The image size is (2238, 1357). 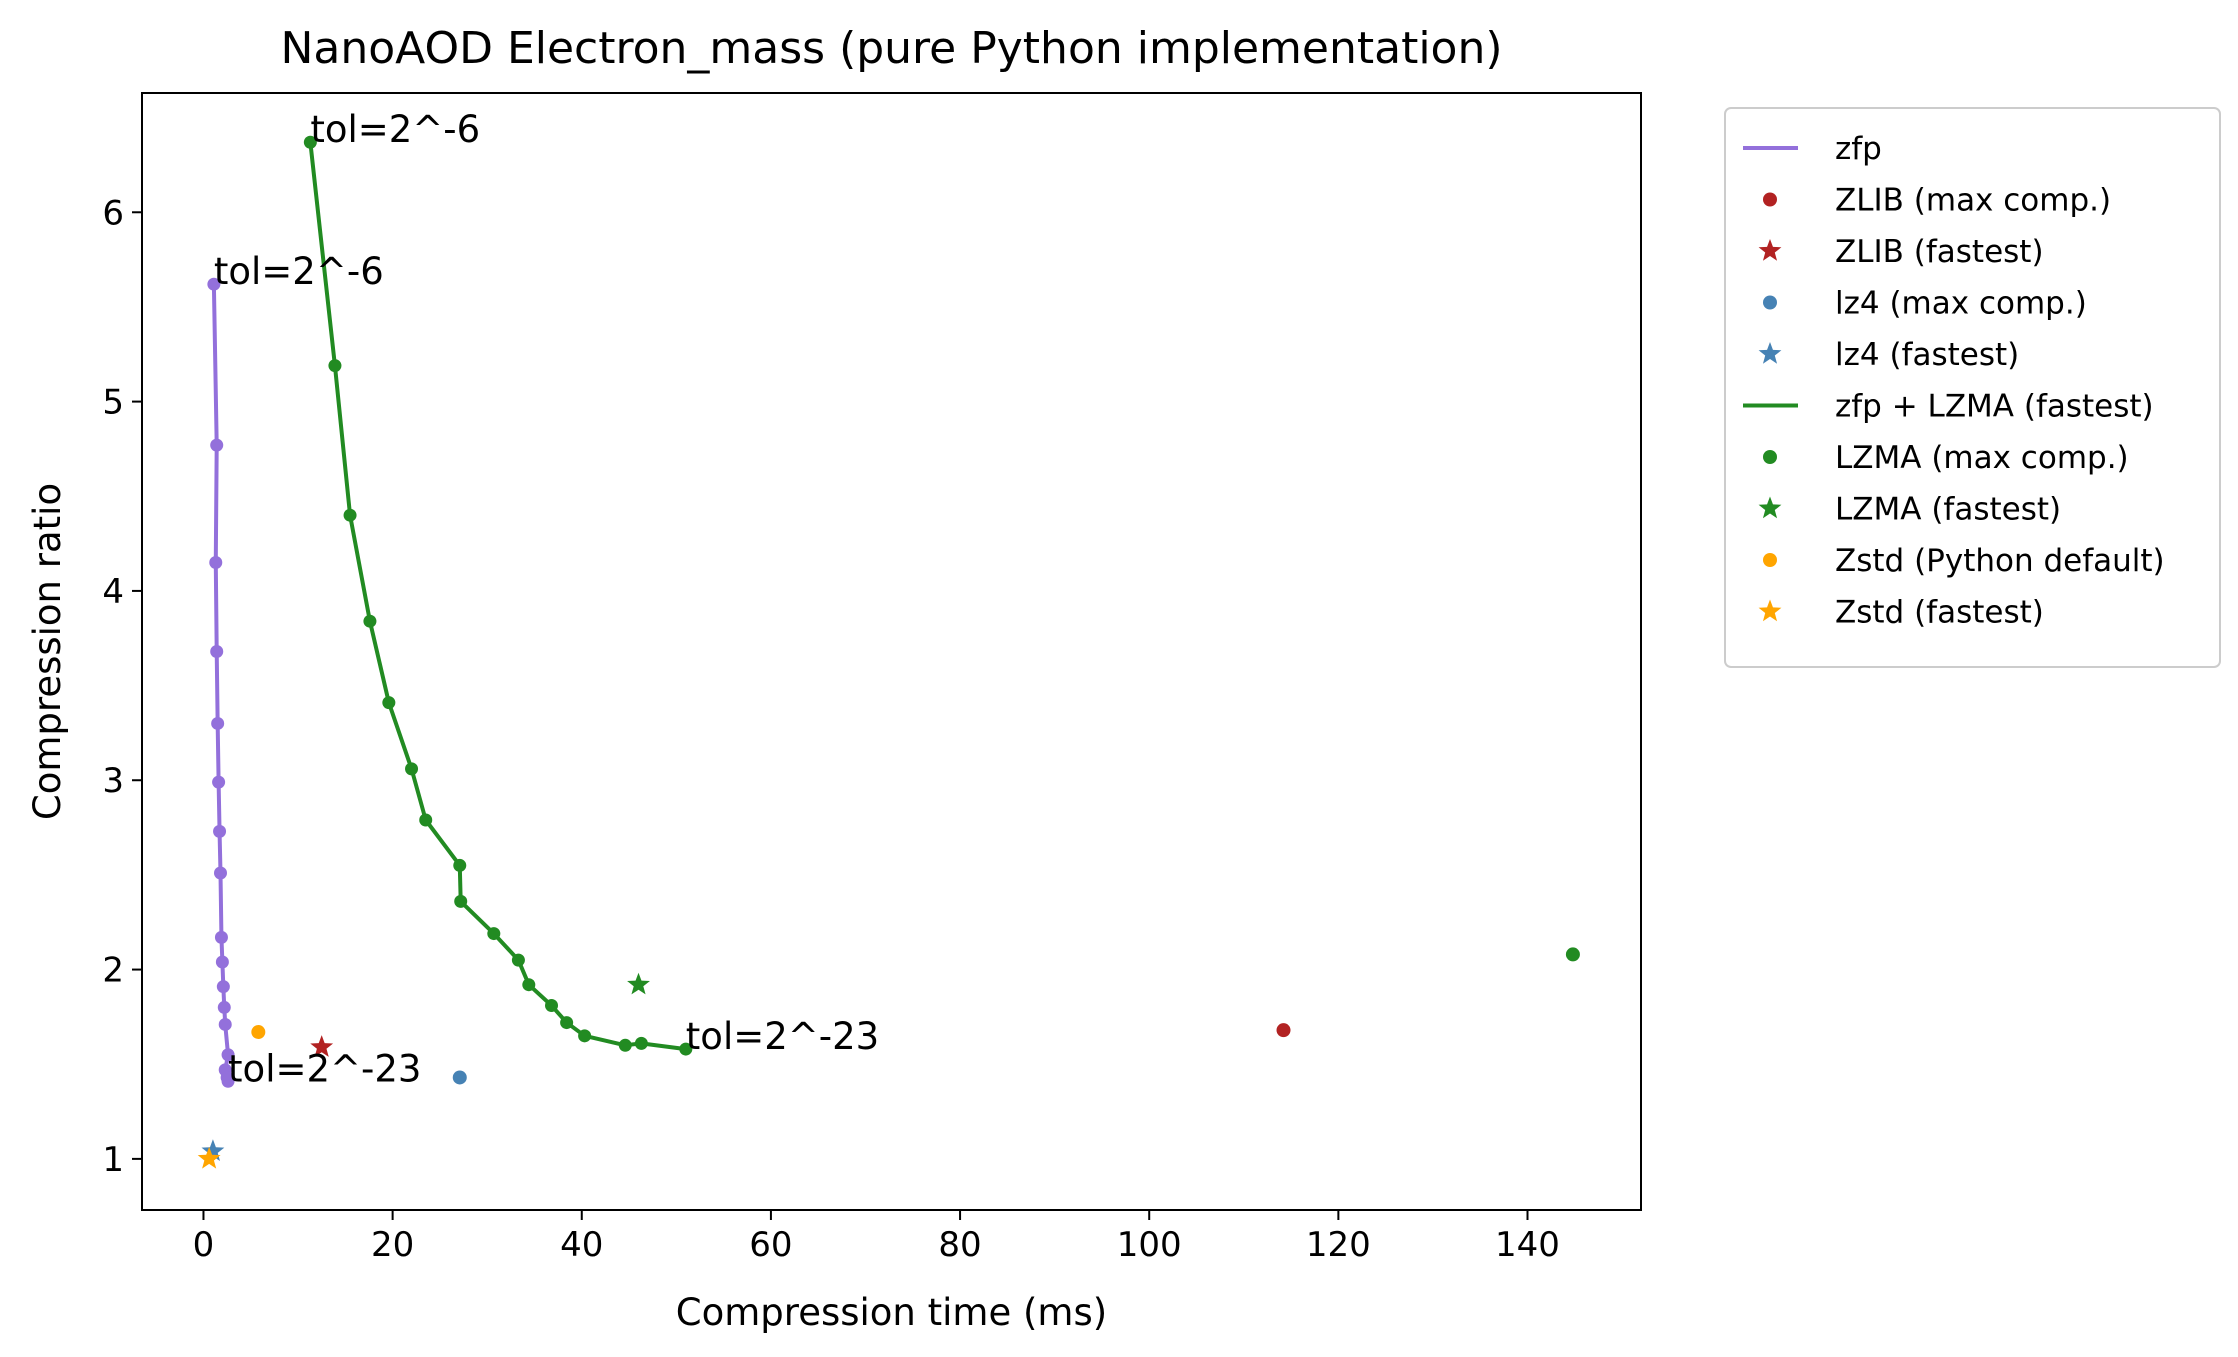 I want to click on series-lz4-fastest, so click(x=213, y=1150).